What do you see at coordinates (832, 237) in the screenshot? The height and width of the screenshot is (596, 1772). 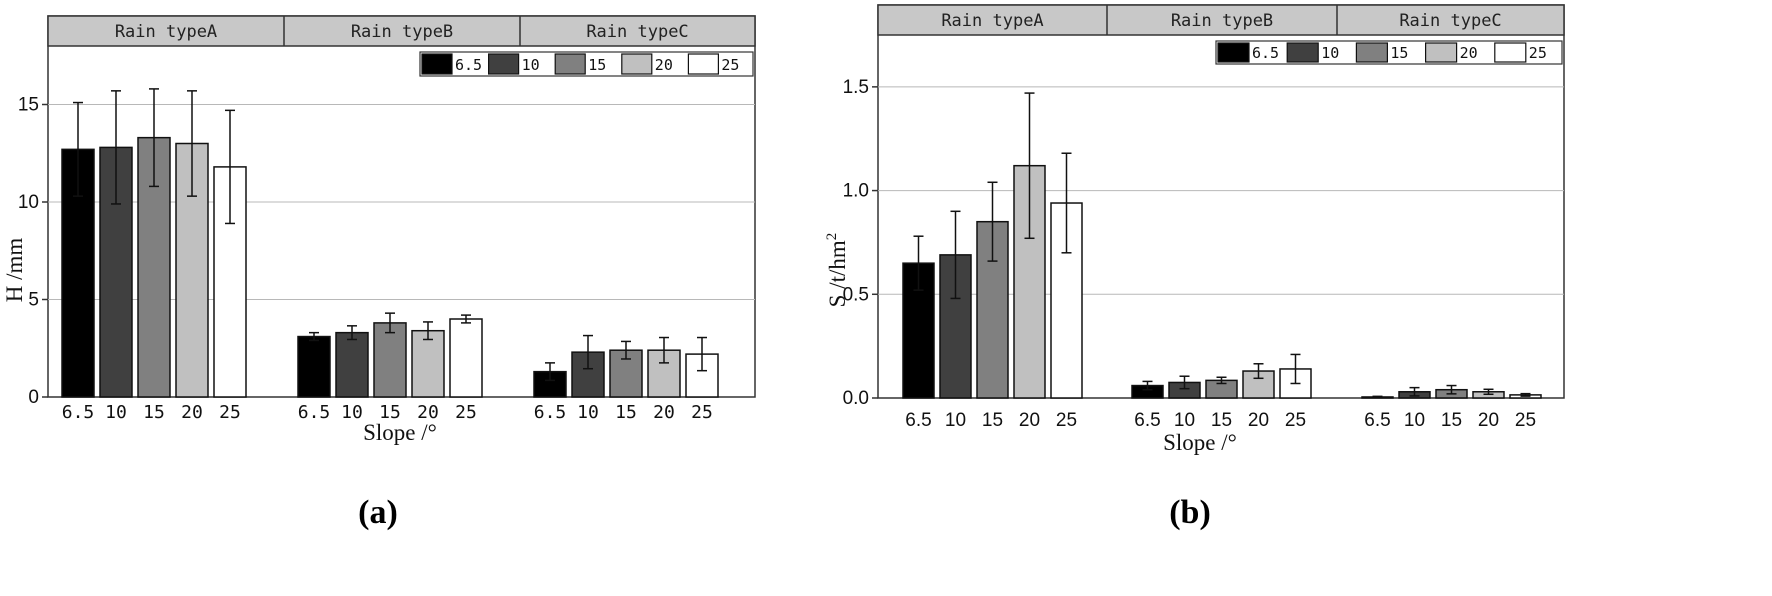 I see `y-axis-label-superscript: 2` at bounding box center [832, 237].